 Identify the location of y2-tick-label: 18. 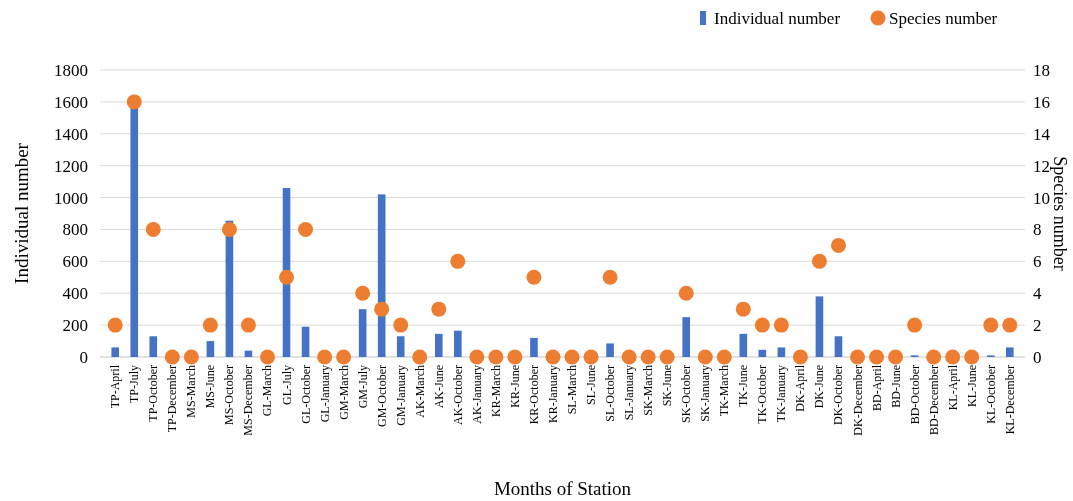
(1041, 70).